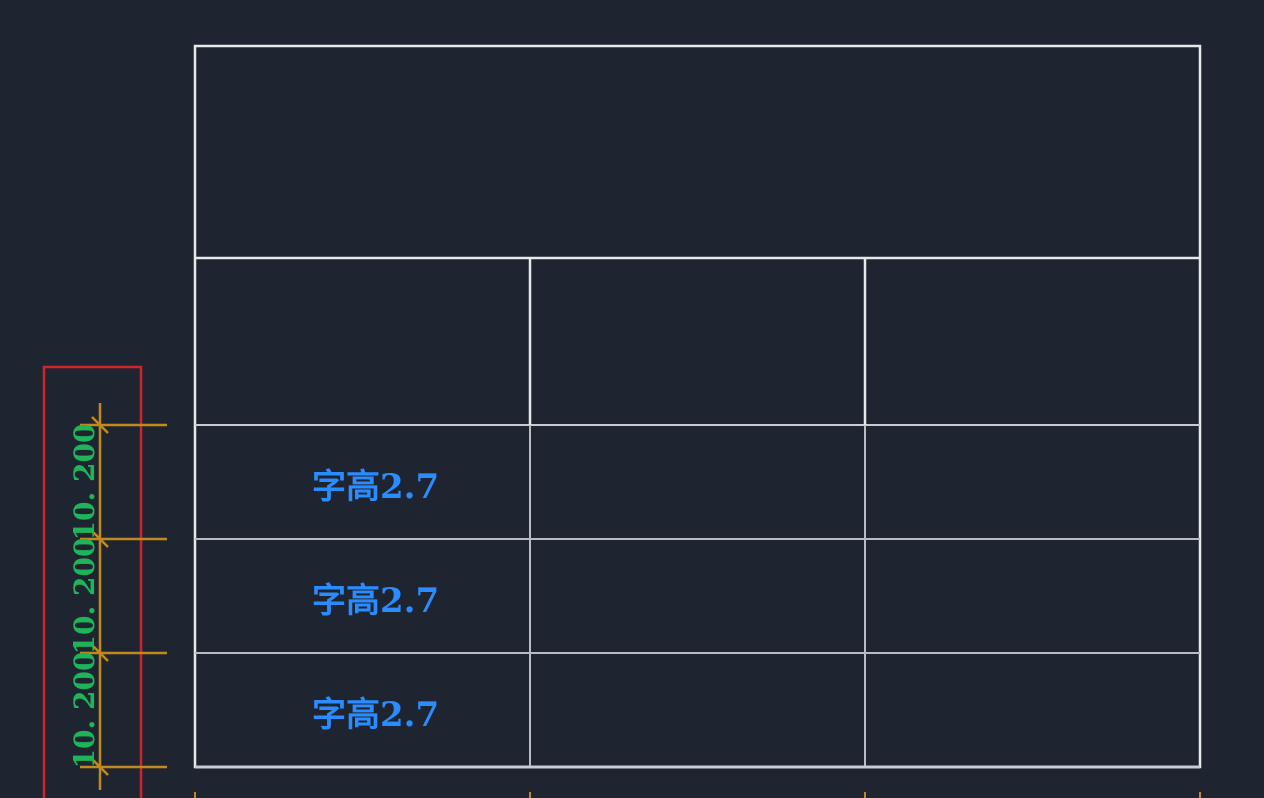 The width and height of the screenshot is (1264, 798). What do you see at coordinates (697, 795) in the screenshot?
I see `bottom-ticks` at bounding box center [697, 795].